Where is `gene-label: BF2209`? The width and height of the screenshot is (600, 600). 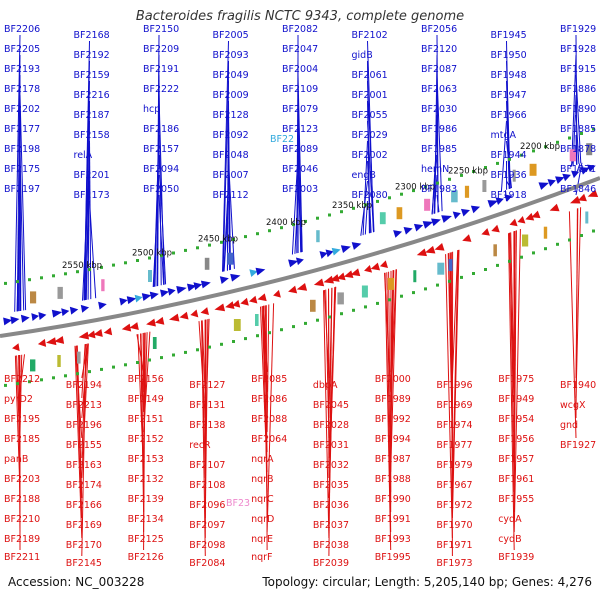 gene-label: BF2209 is located at coordinates (161, 49).